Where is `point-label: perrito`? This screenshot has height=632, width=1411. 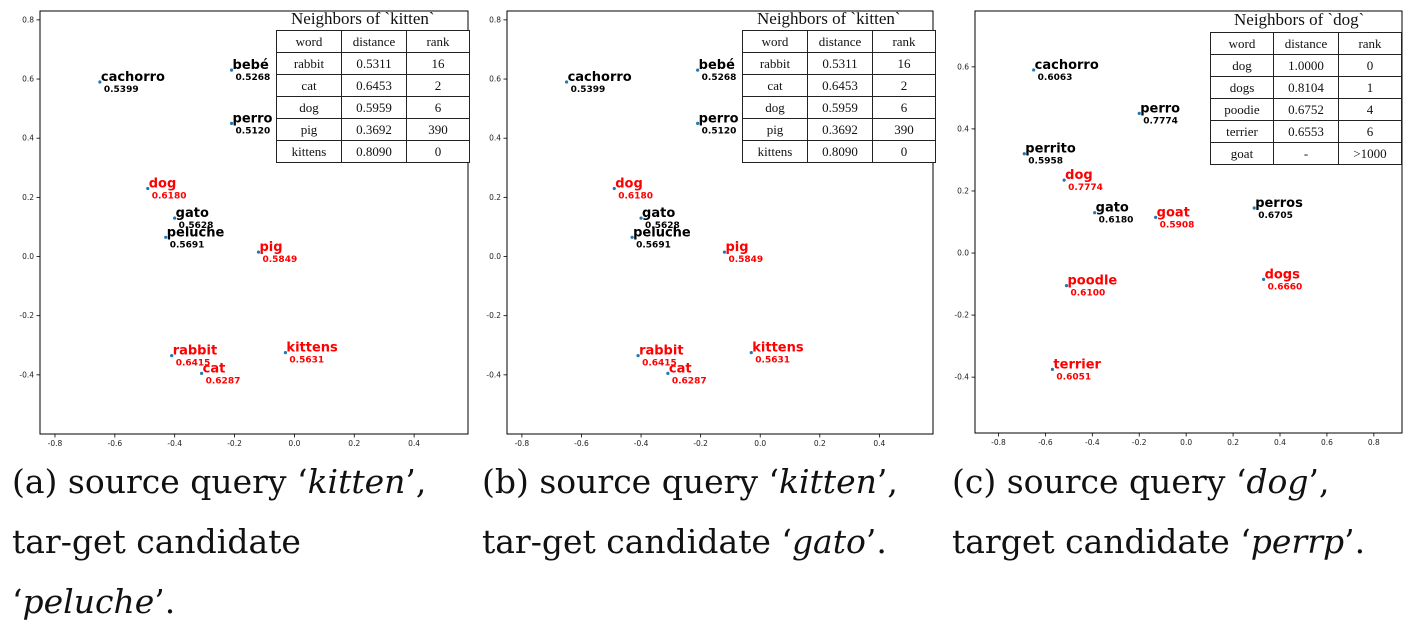
point-label: perrito is located at coordinates (1050, 149).